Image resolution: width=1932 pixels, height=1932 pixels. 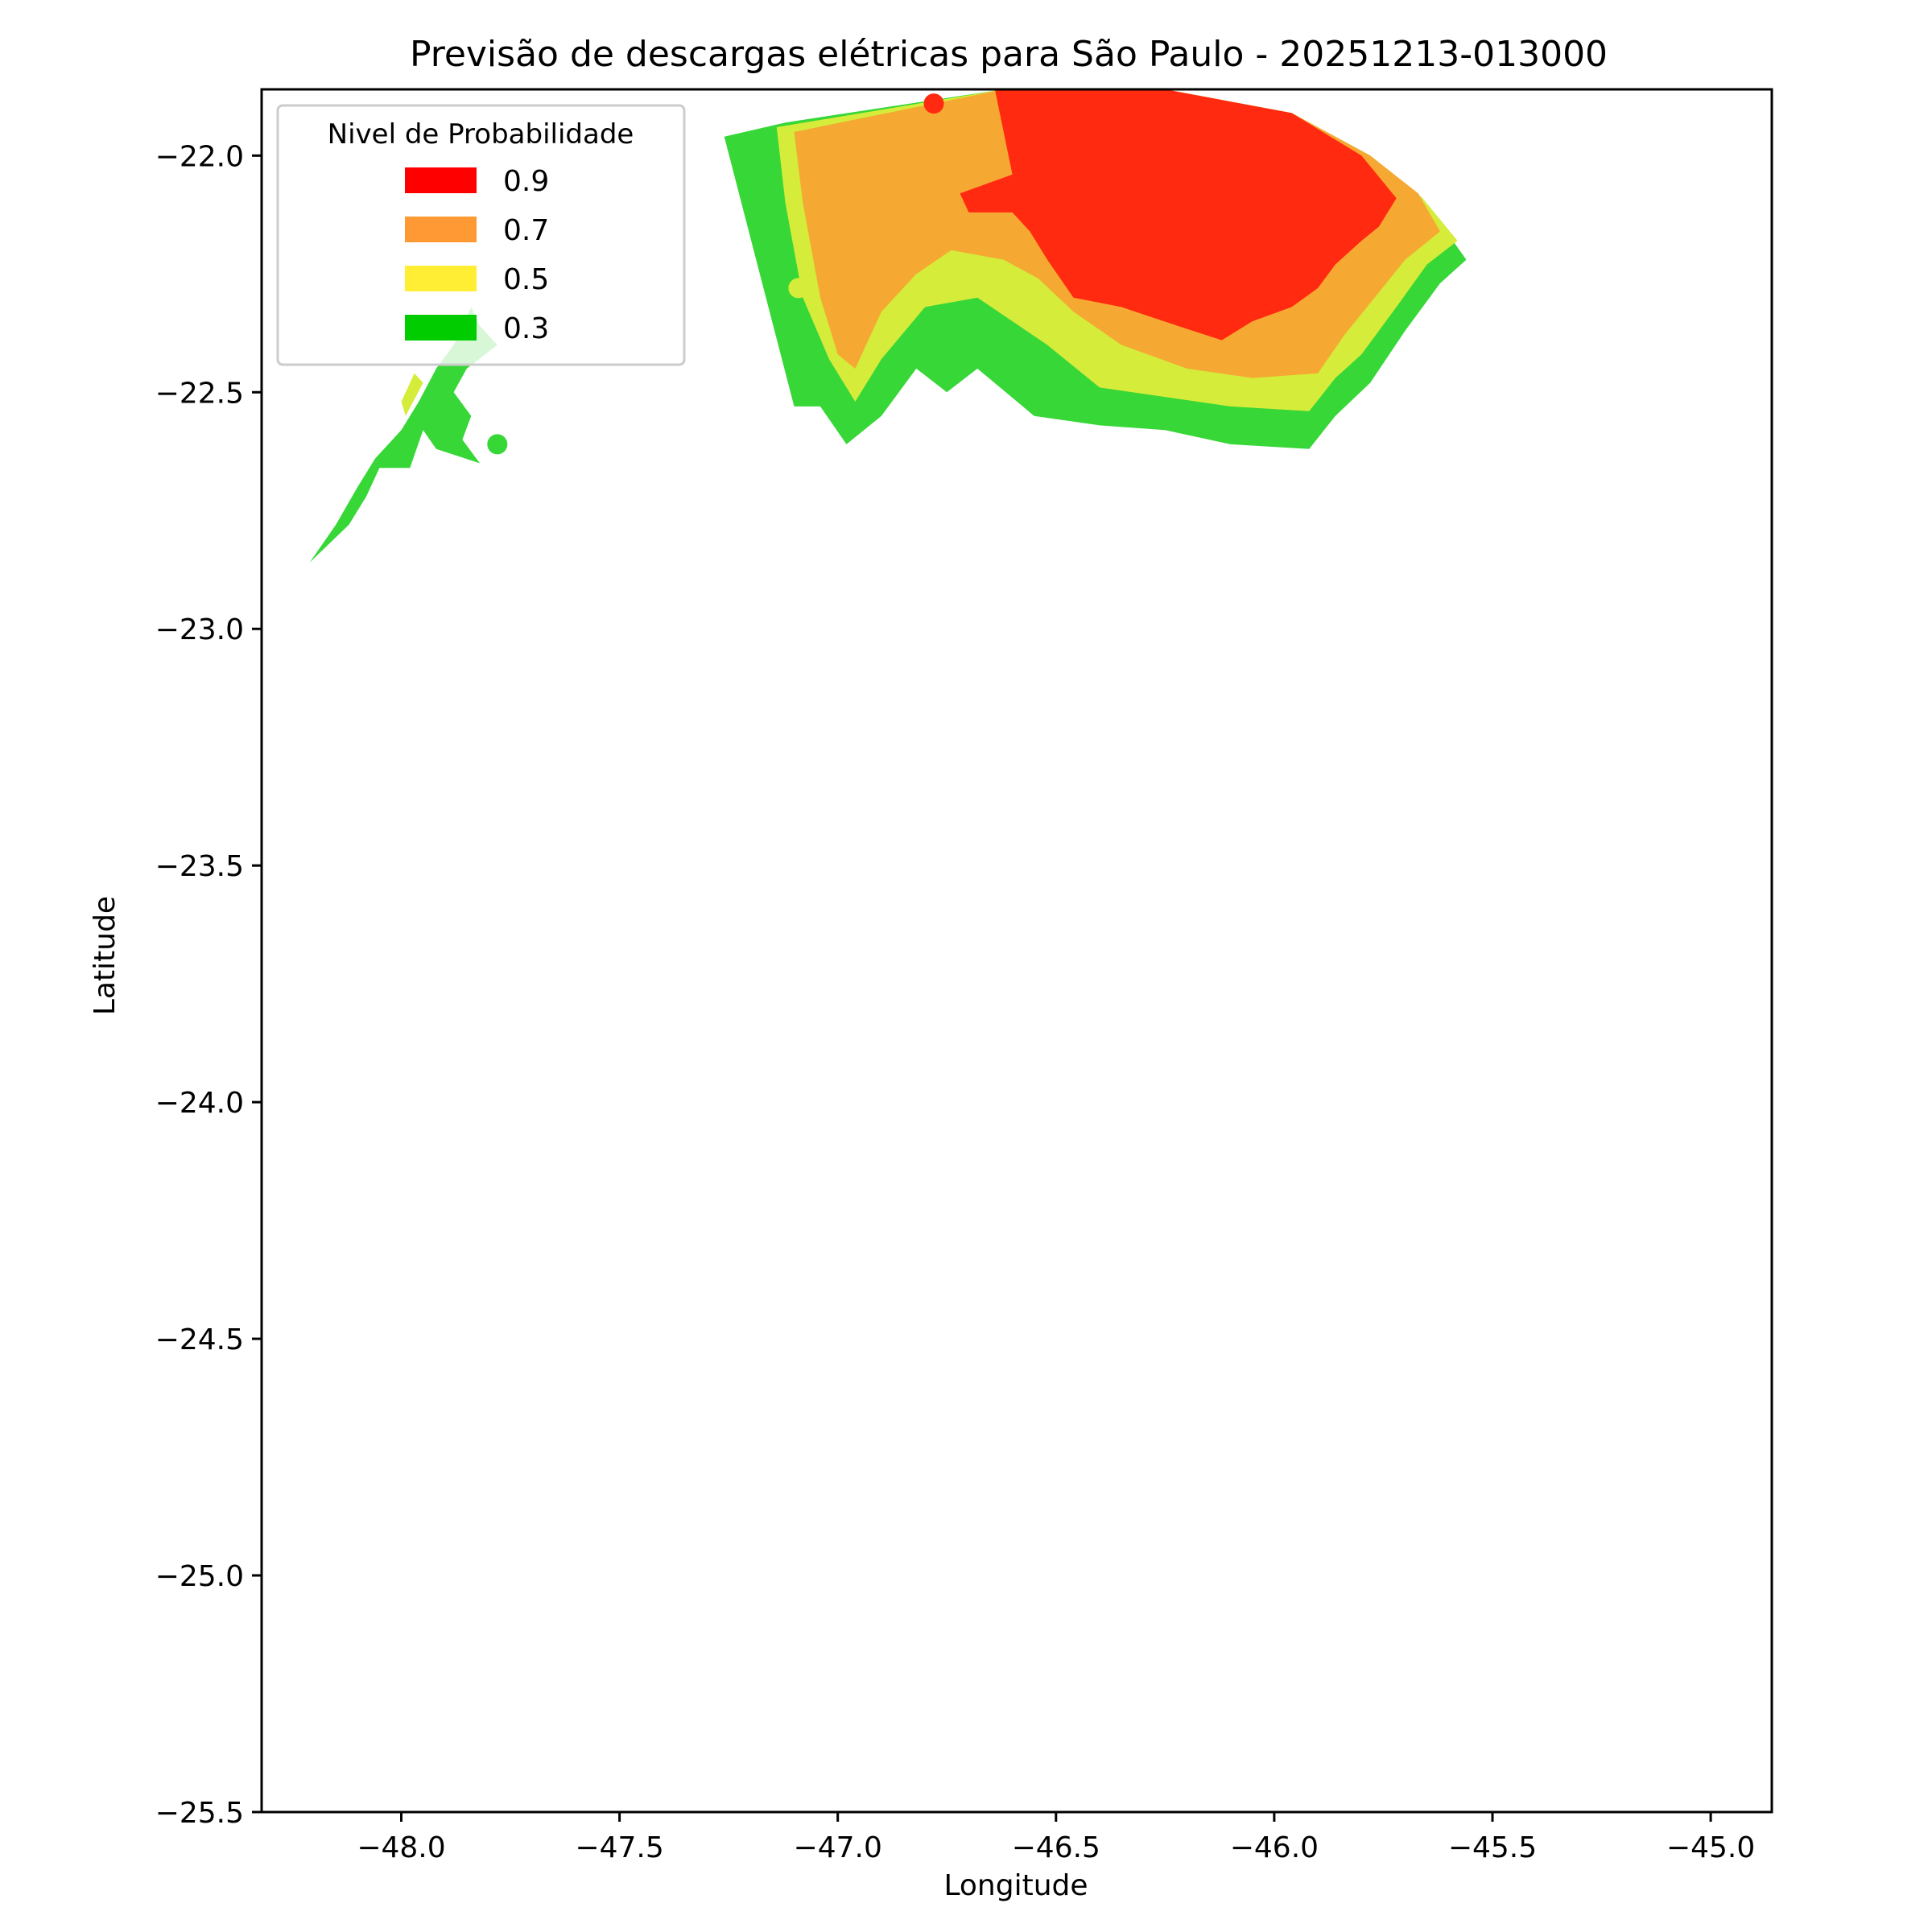 I want to click on legend-entries: 0.9 0.7 0.5 0.3, so click(x=477, y=255).